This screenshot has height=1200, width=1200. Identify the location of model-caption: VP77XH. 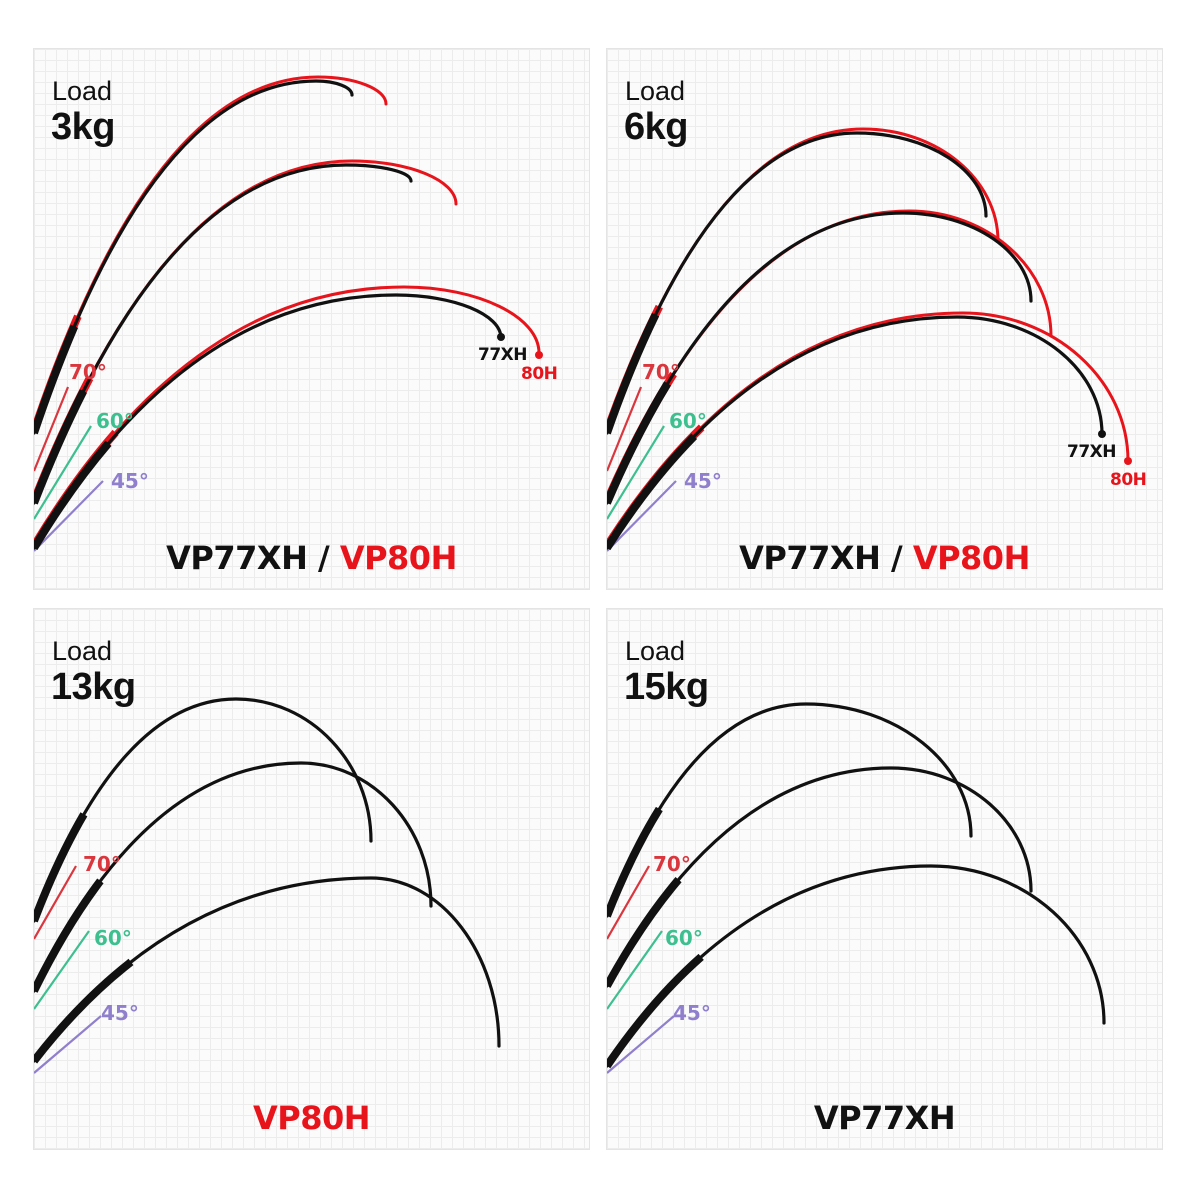
(884, 1118).